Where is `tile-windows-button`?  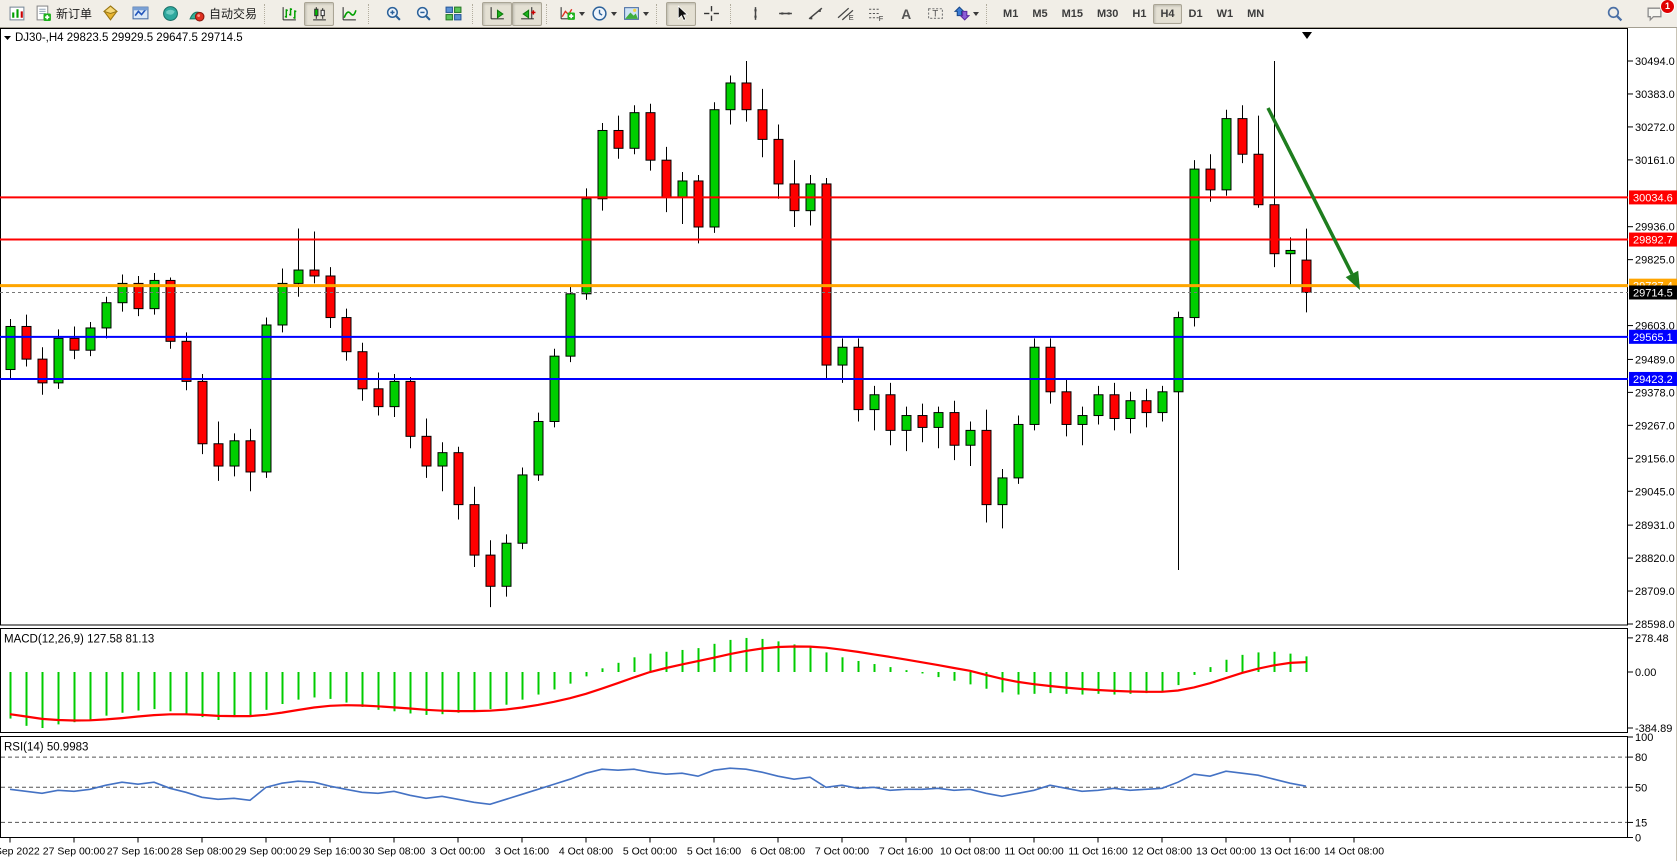
tile-windows-button is located at coordinates (453, 14).